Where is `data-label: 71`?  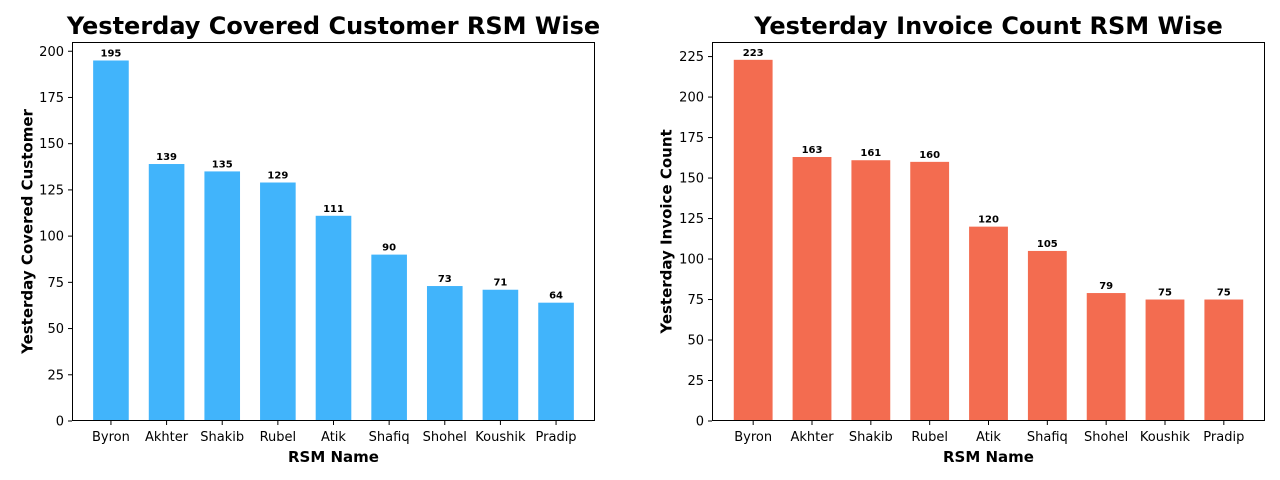
data-label: 71 is located at coordinates (500, 283).